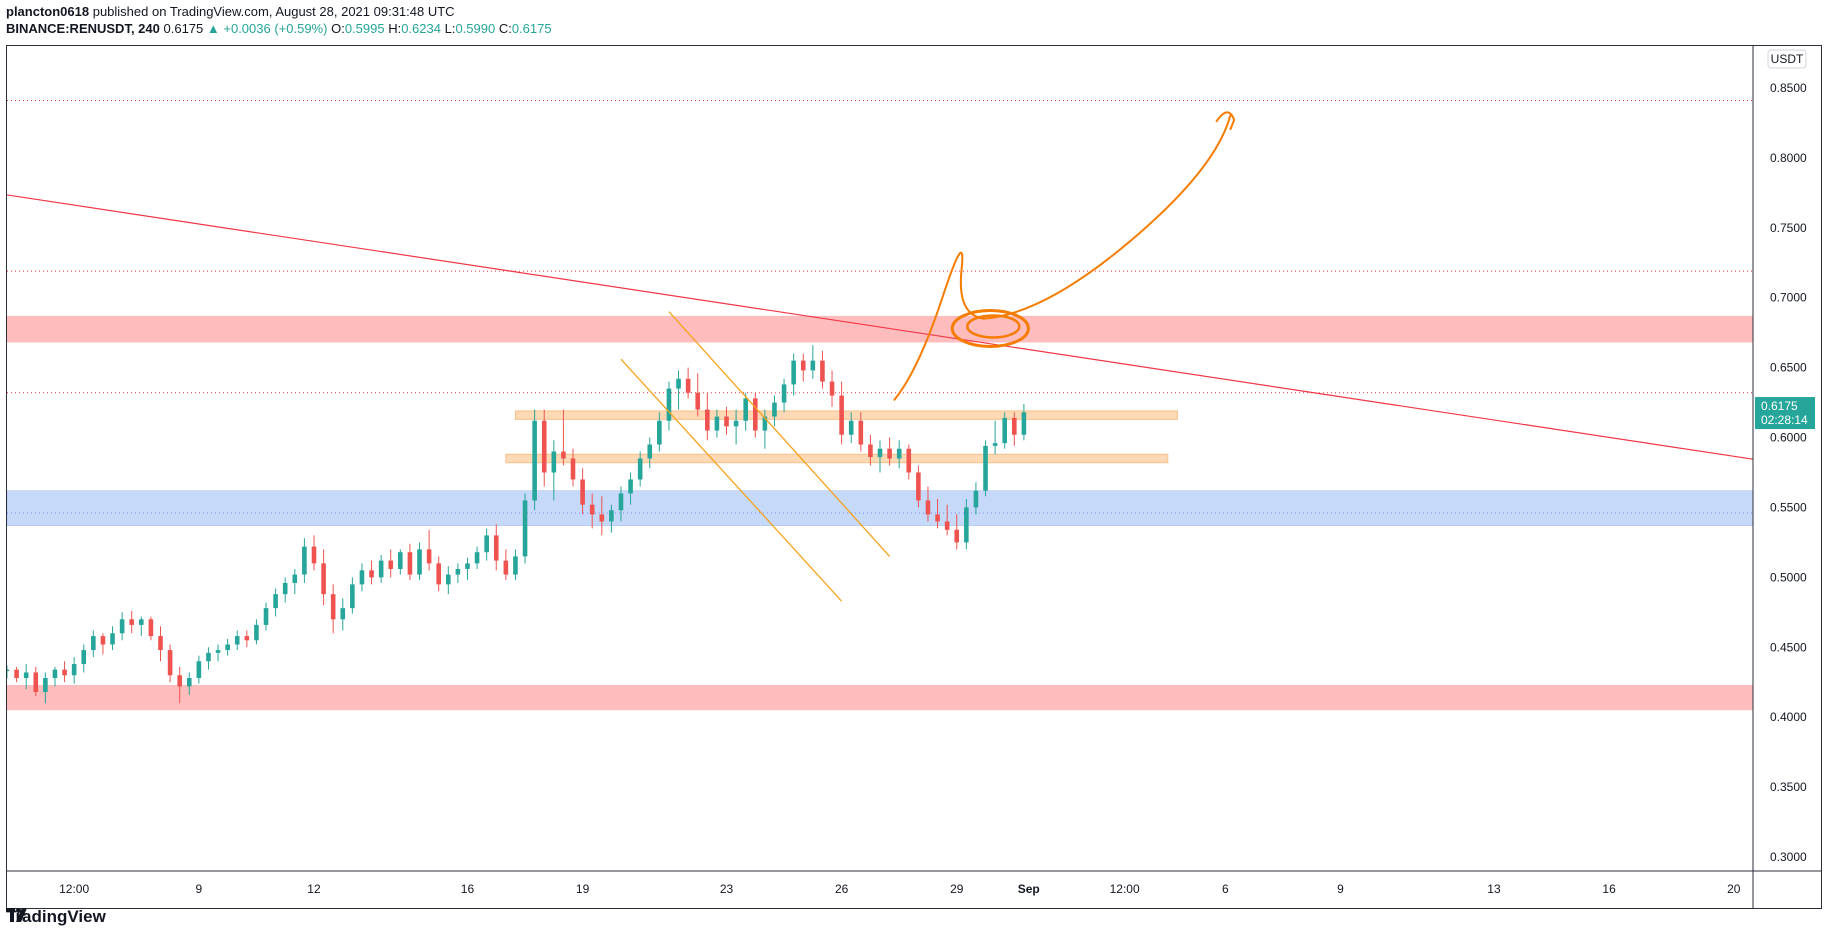 The width and height of the screenshot is (1828, 936). What do you see at coordinates (842, 889) in the screenshot?
I see `x-tick-label: 26` at bounding box center [842, 889].